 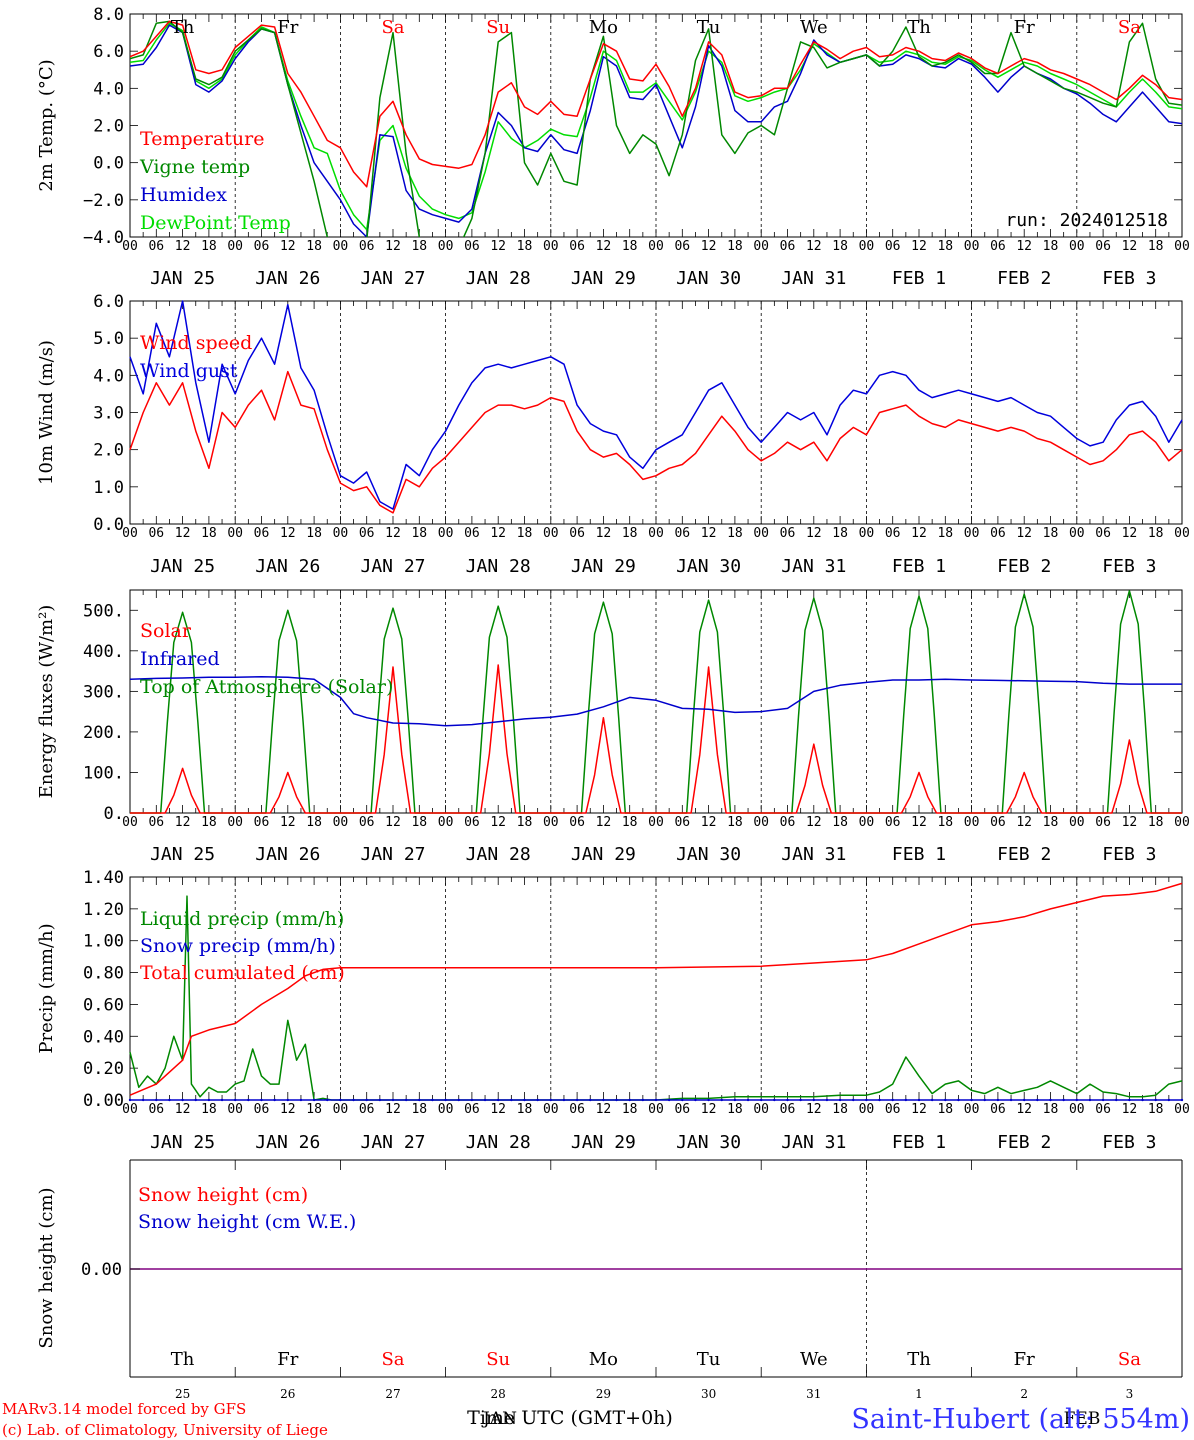 What do you see at coordinates (656, 128) in the screenshot?
I see `series-group` at bounding box center [656, 128].